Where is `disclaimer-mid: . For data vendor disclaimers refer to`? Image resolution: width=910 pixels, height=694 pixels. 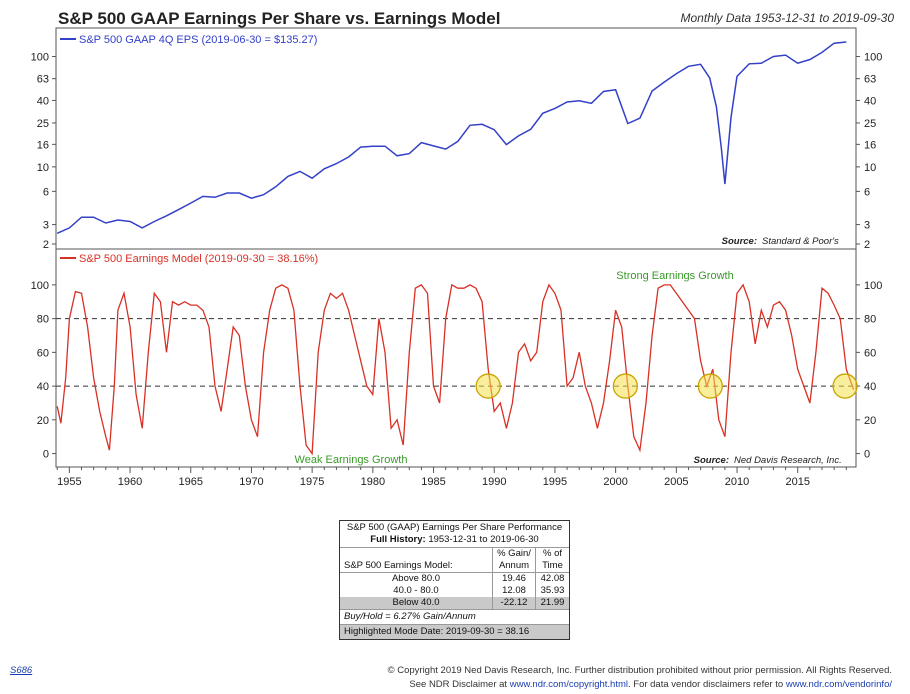
disclaimer-mid: . For data vendor disclaimers refer to is located at coordinates (705, 684).